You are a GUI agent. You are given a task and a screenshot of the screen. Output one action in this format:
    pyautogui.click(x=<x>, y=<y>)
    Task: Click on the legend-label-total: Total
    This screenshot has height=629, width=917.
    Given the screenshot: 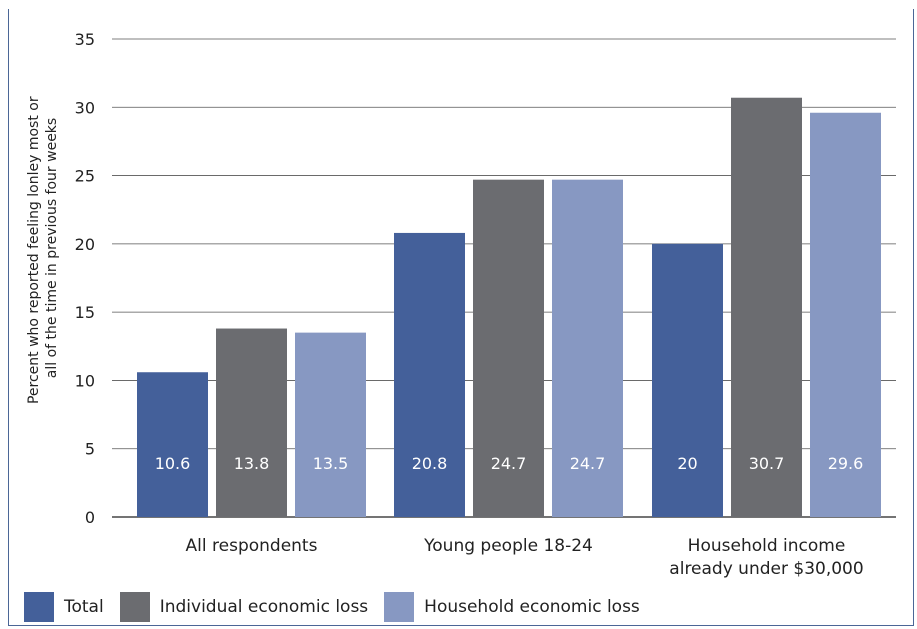 What is the action you would take?
    pyautogui.click(x=84, y=607)
    